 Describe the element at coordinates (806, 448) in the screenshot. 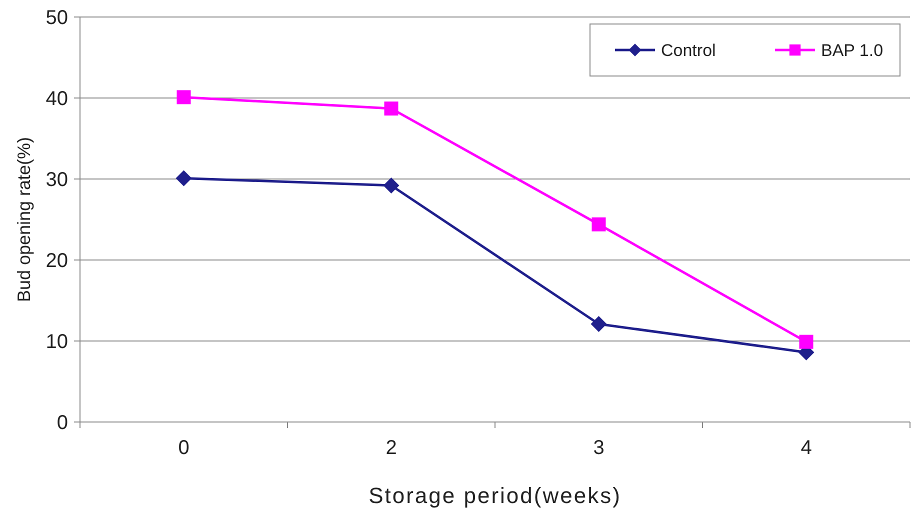

I see `x-tick-label: 4` at that location.